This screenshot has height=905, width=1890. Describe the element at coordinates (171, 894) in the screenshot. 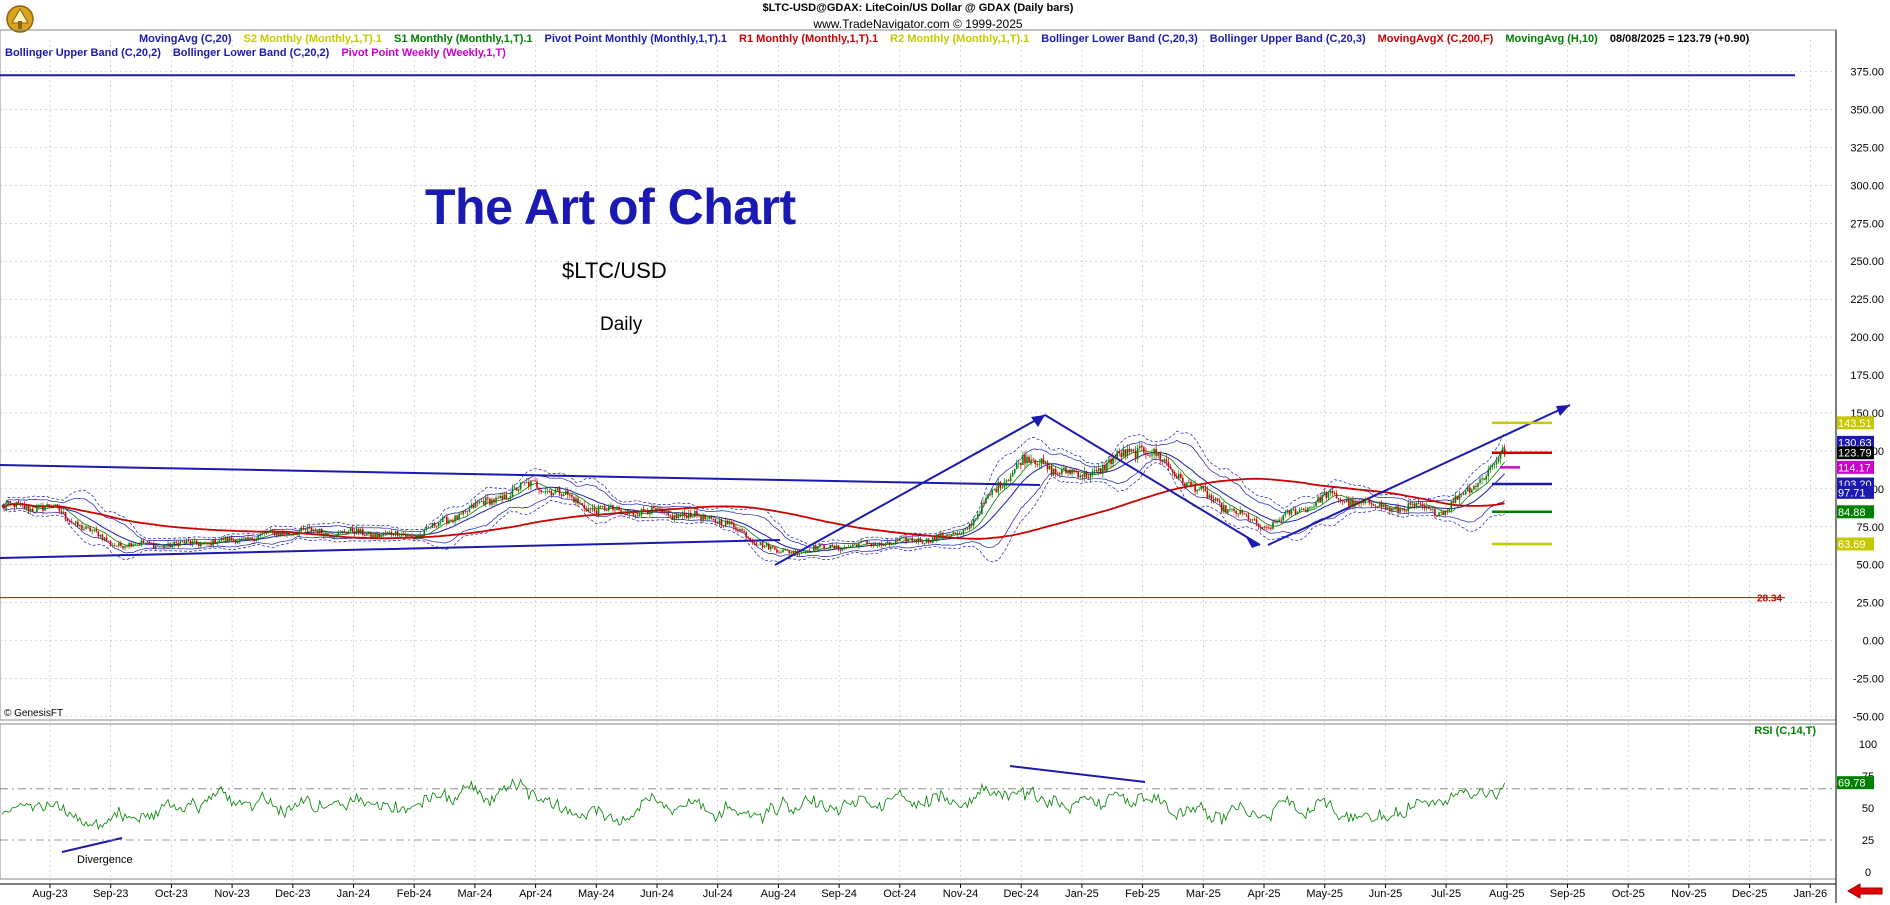

I see `time-tick-label: Oct-23` at that location.